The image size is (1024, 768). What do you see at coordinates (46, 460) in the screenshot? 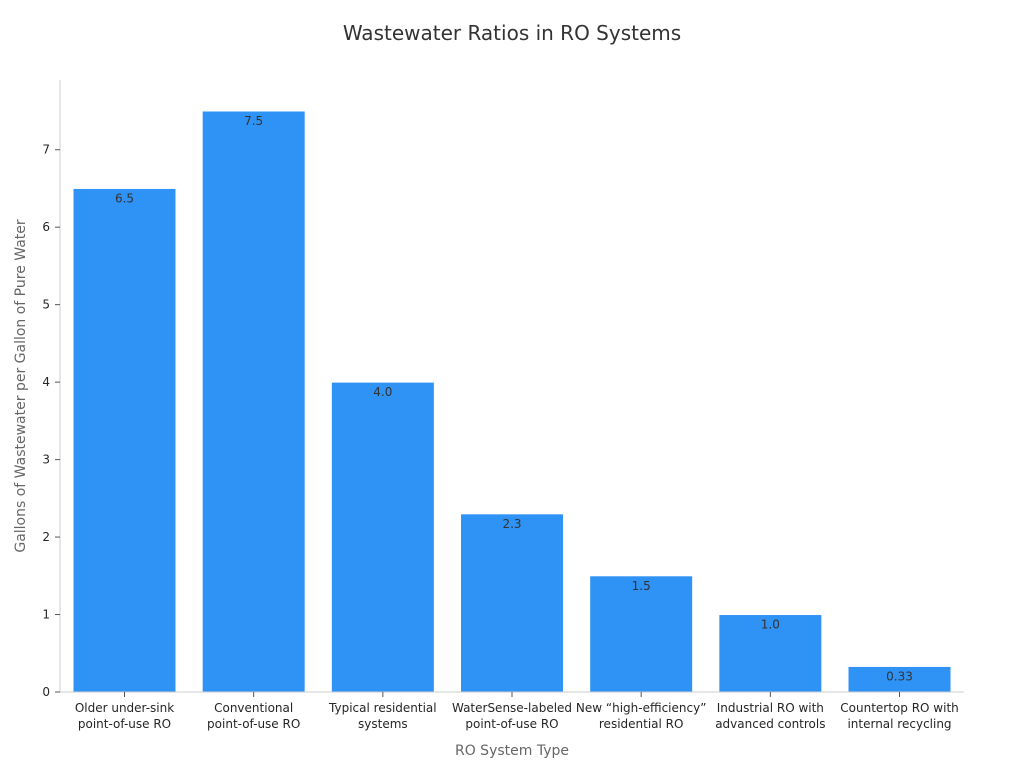
I see `y-tick-label: 3` at bounding box center [46, 460].